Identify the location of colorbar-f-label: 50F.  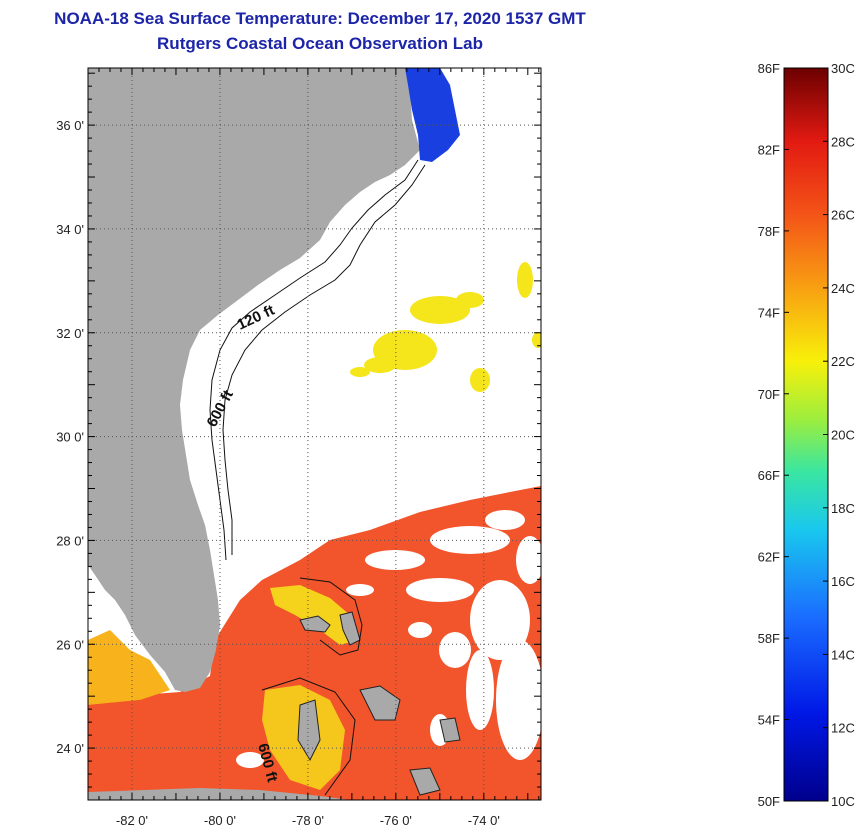
(769, 801).